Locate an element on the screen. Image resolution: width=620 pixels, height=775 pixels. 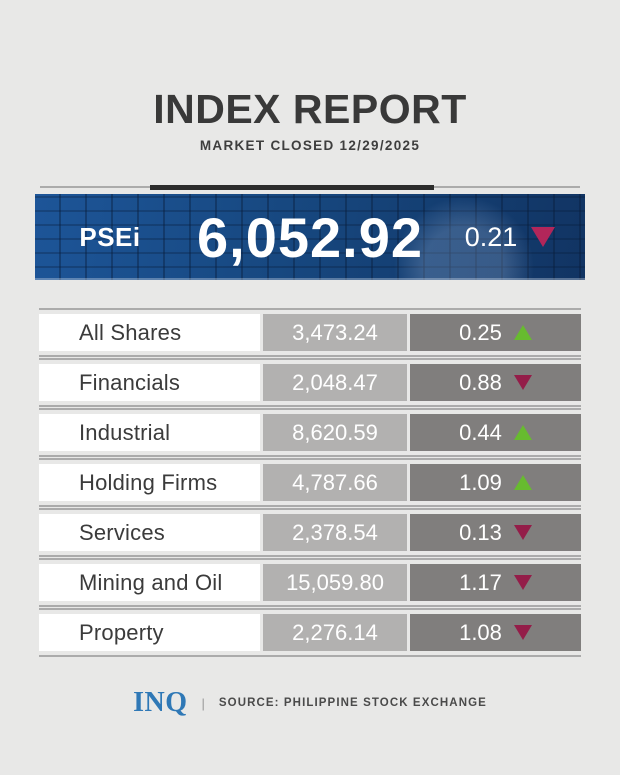
sector-change: 0.44 is located at coordinates (495, 432).